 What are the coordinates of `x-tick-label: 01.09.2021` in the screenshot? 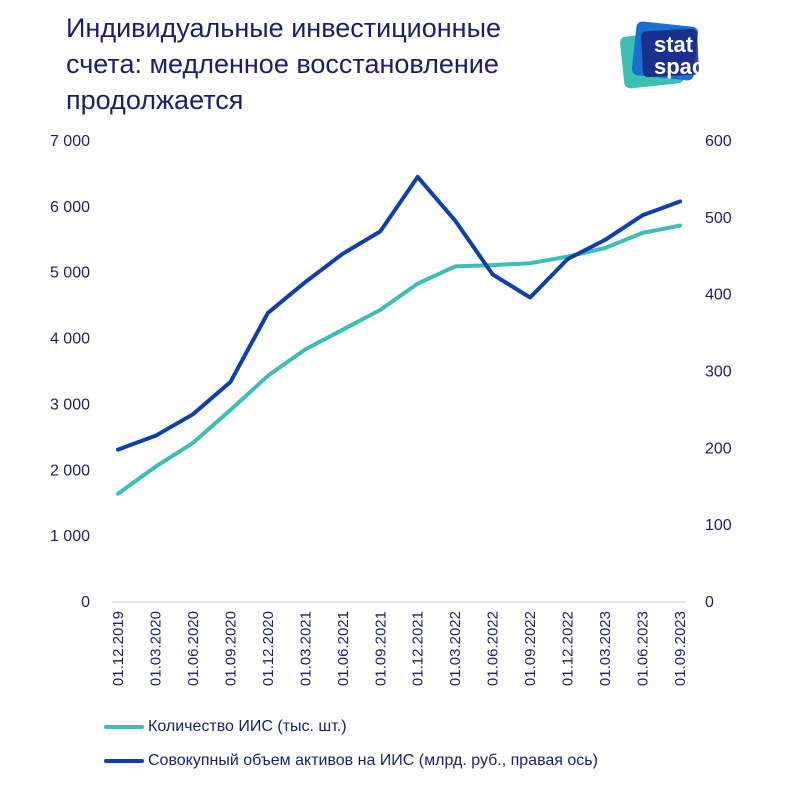 It's located at (380, 648).